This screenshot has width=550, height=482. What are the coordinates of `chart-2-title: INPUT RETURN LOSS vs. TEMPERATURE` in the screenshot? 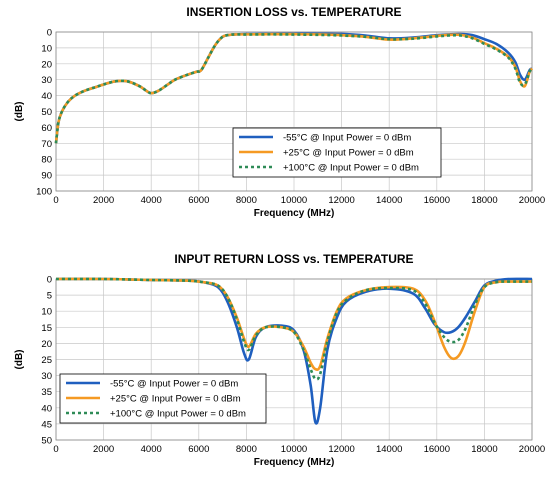 It's located at (293, 259).